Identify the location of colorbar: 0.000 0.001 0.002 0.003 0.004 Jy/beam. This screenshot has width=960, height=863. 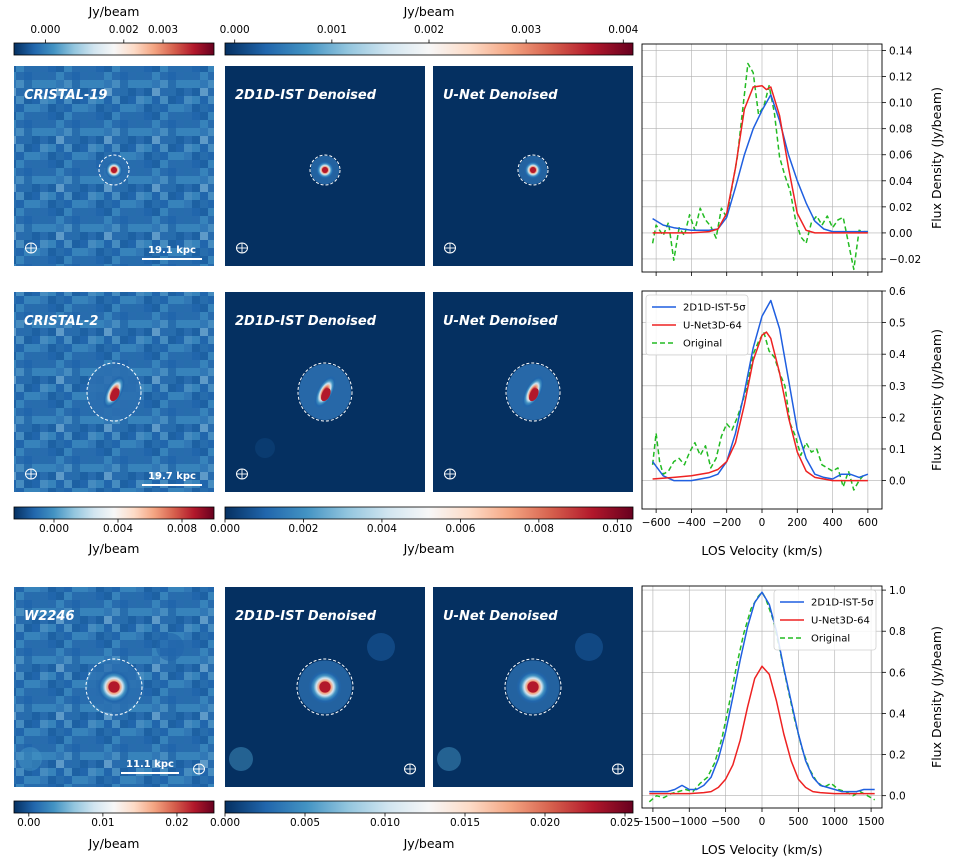
(429, 30).